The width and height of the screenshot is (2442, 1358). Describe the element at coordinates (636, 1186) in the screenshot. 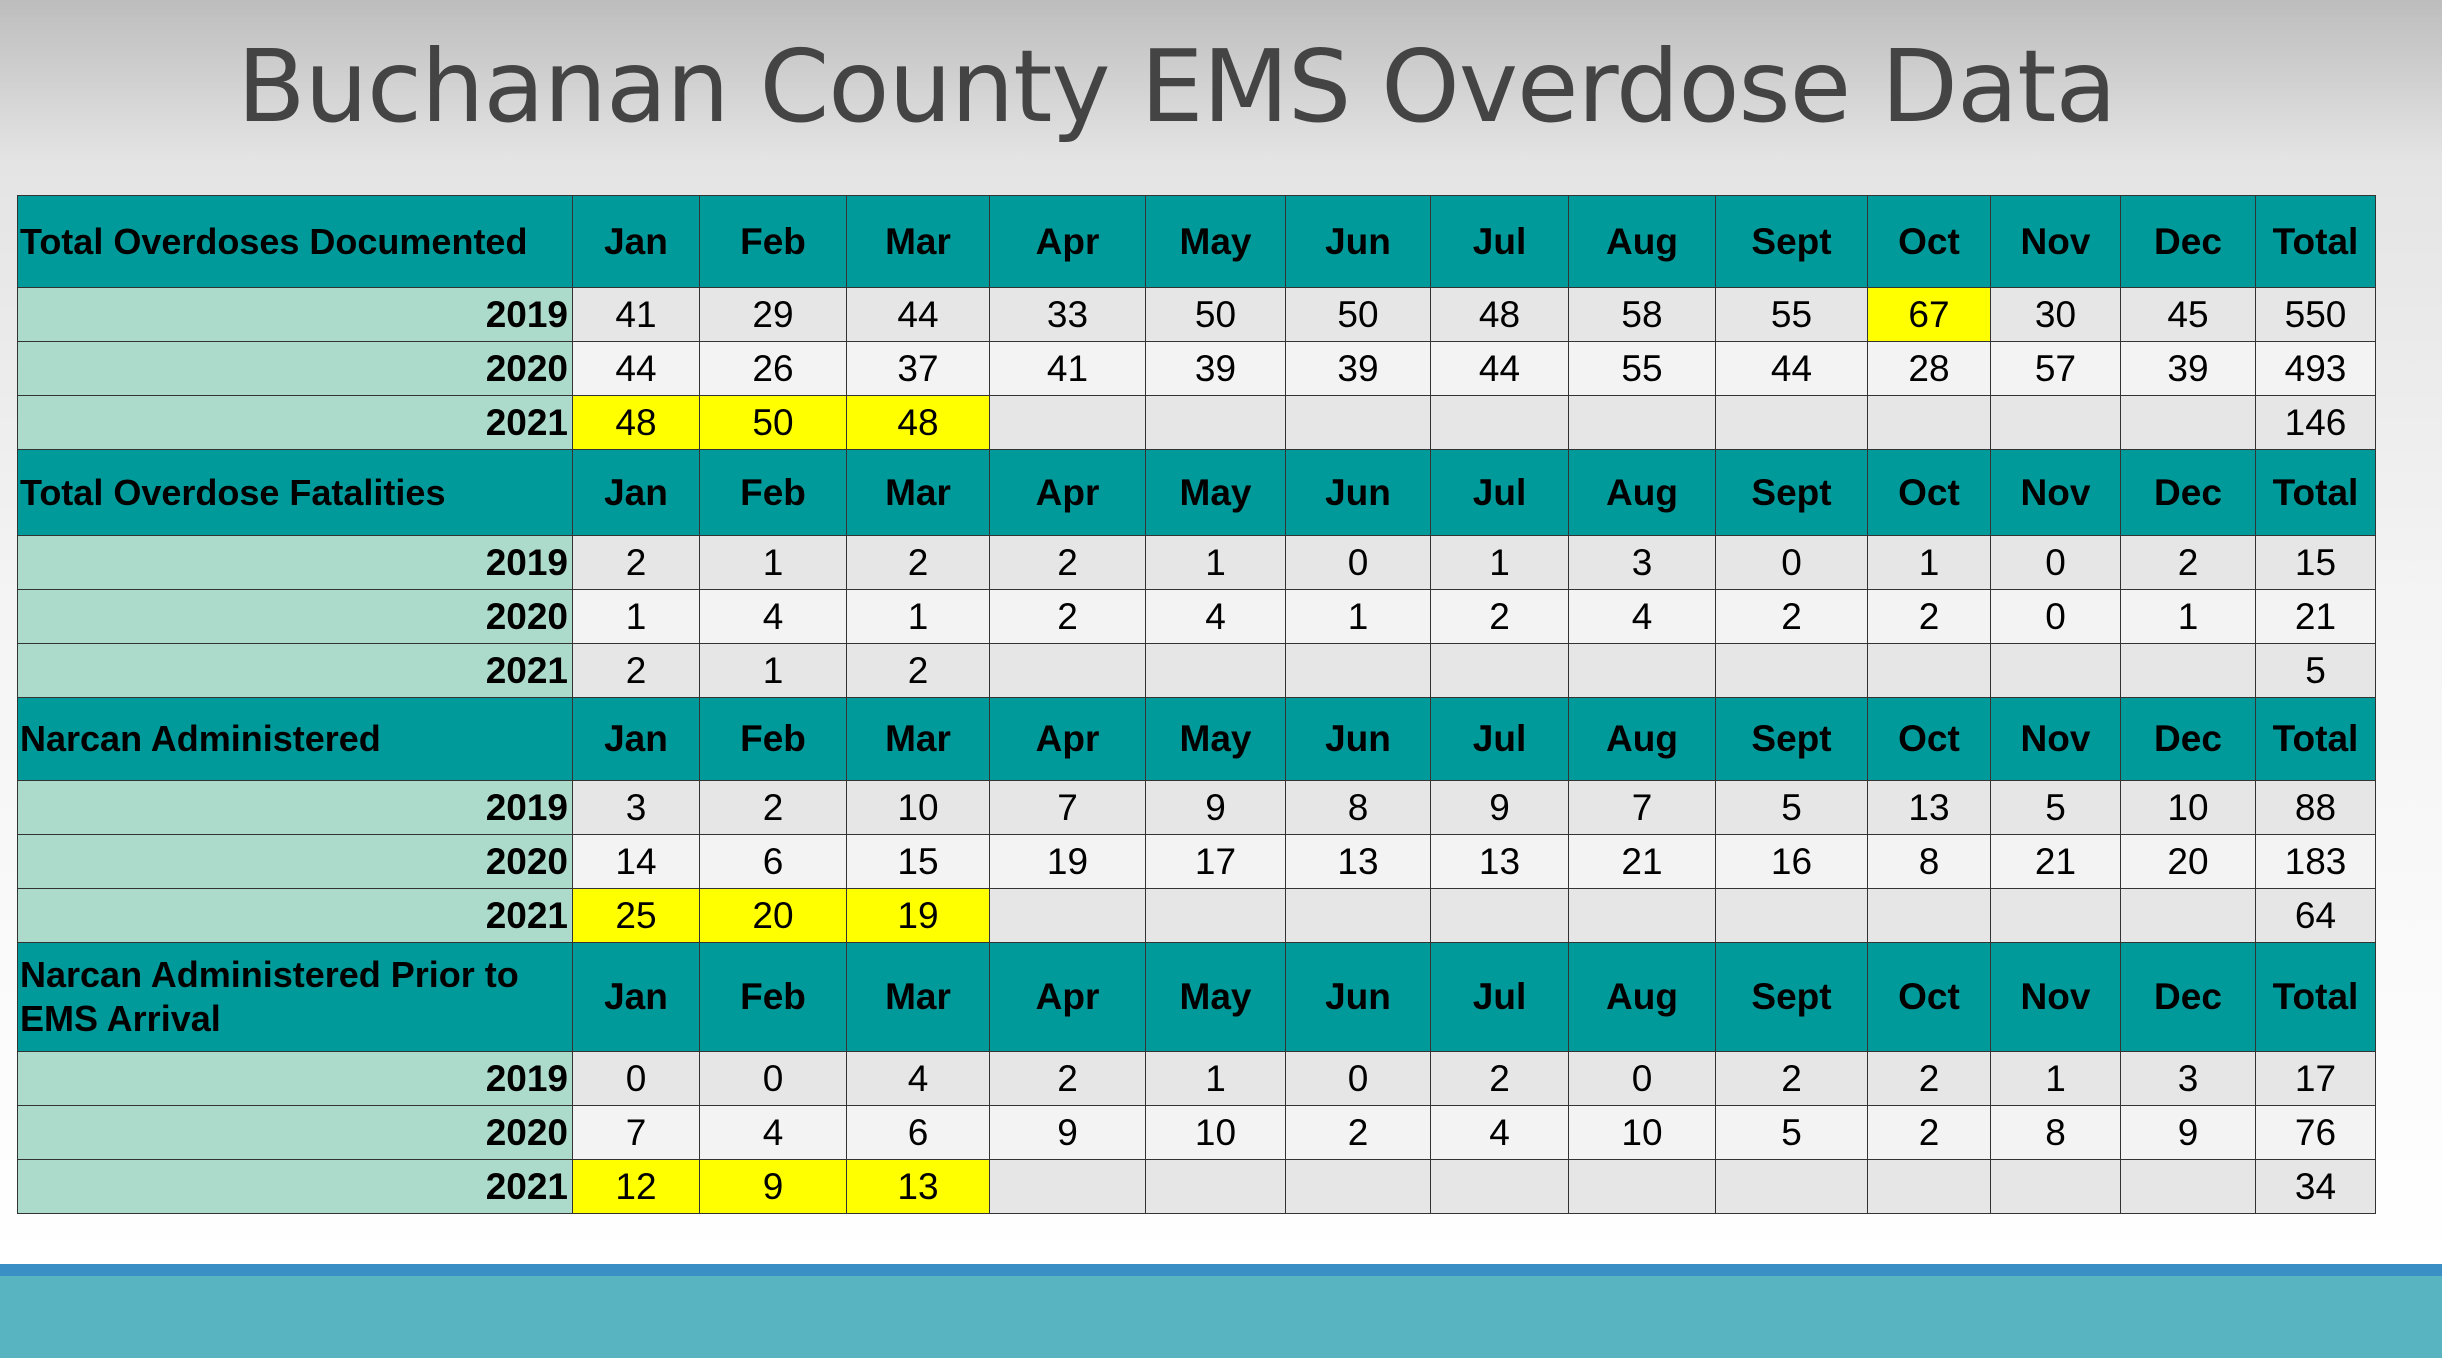

I see `value-cell: 12` at that location.